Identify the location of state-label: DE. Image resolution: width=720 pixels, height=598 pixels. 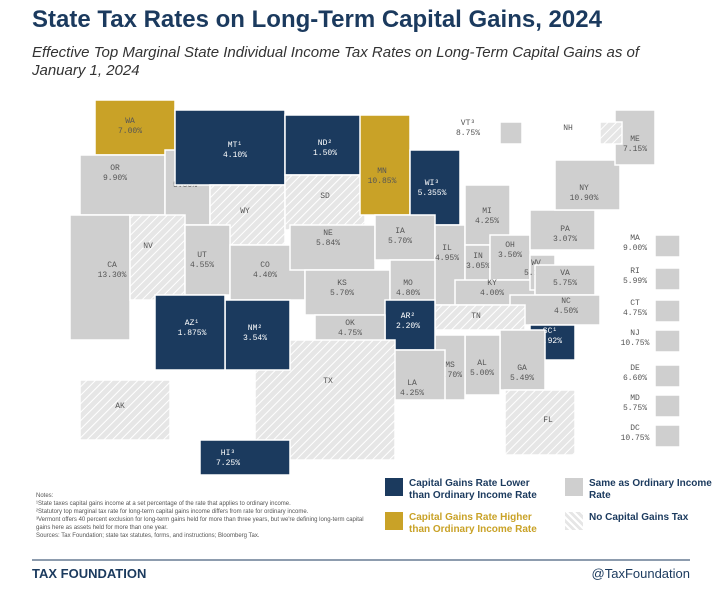
(635, 368).